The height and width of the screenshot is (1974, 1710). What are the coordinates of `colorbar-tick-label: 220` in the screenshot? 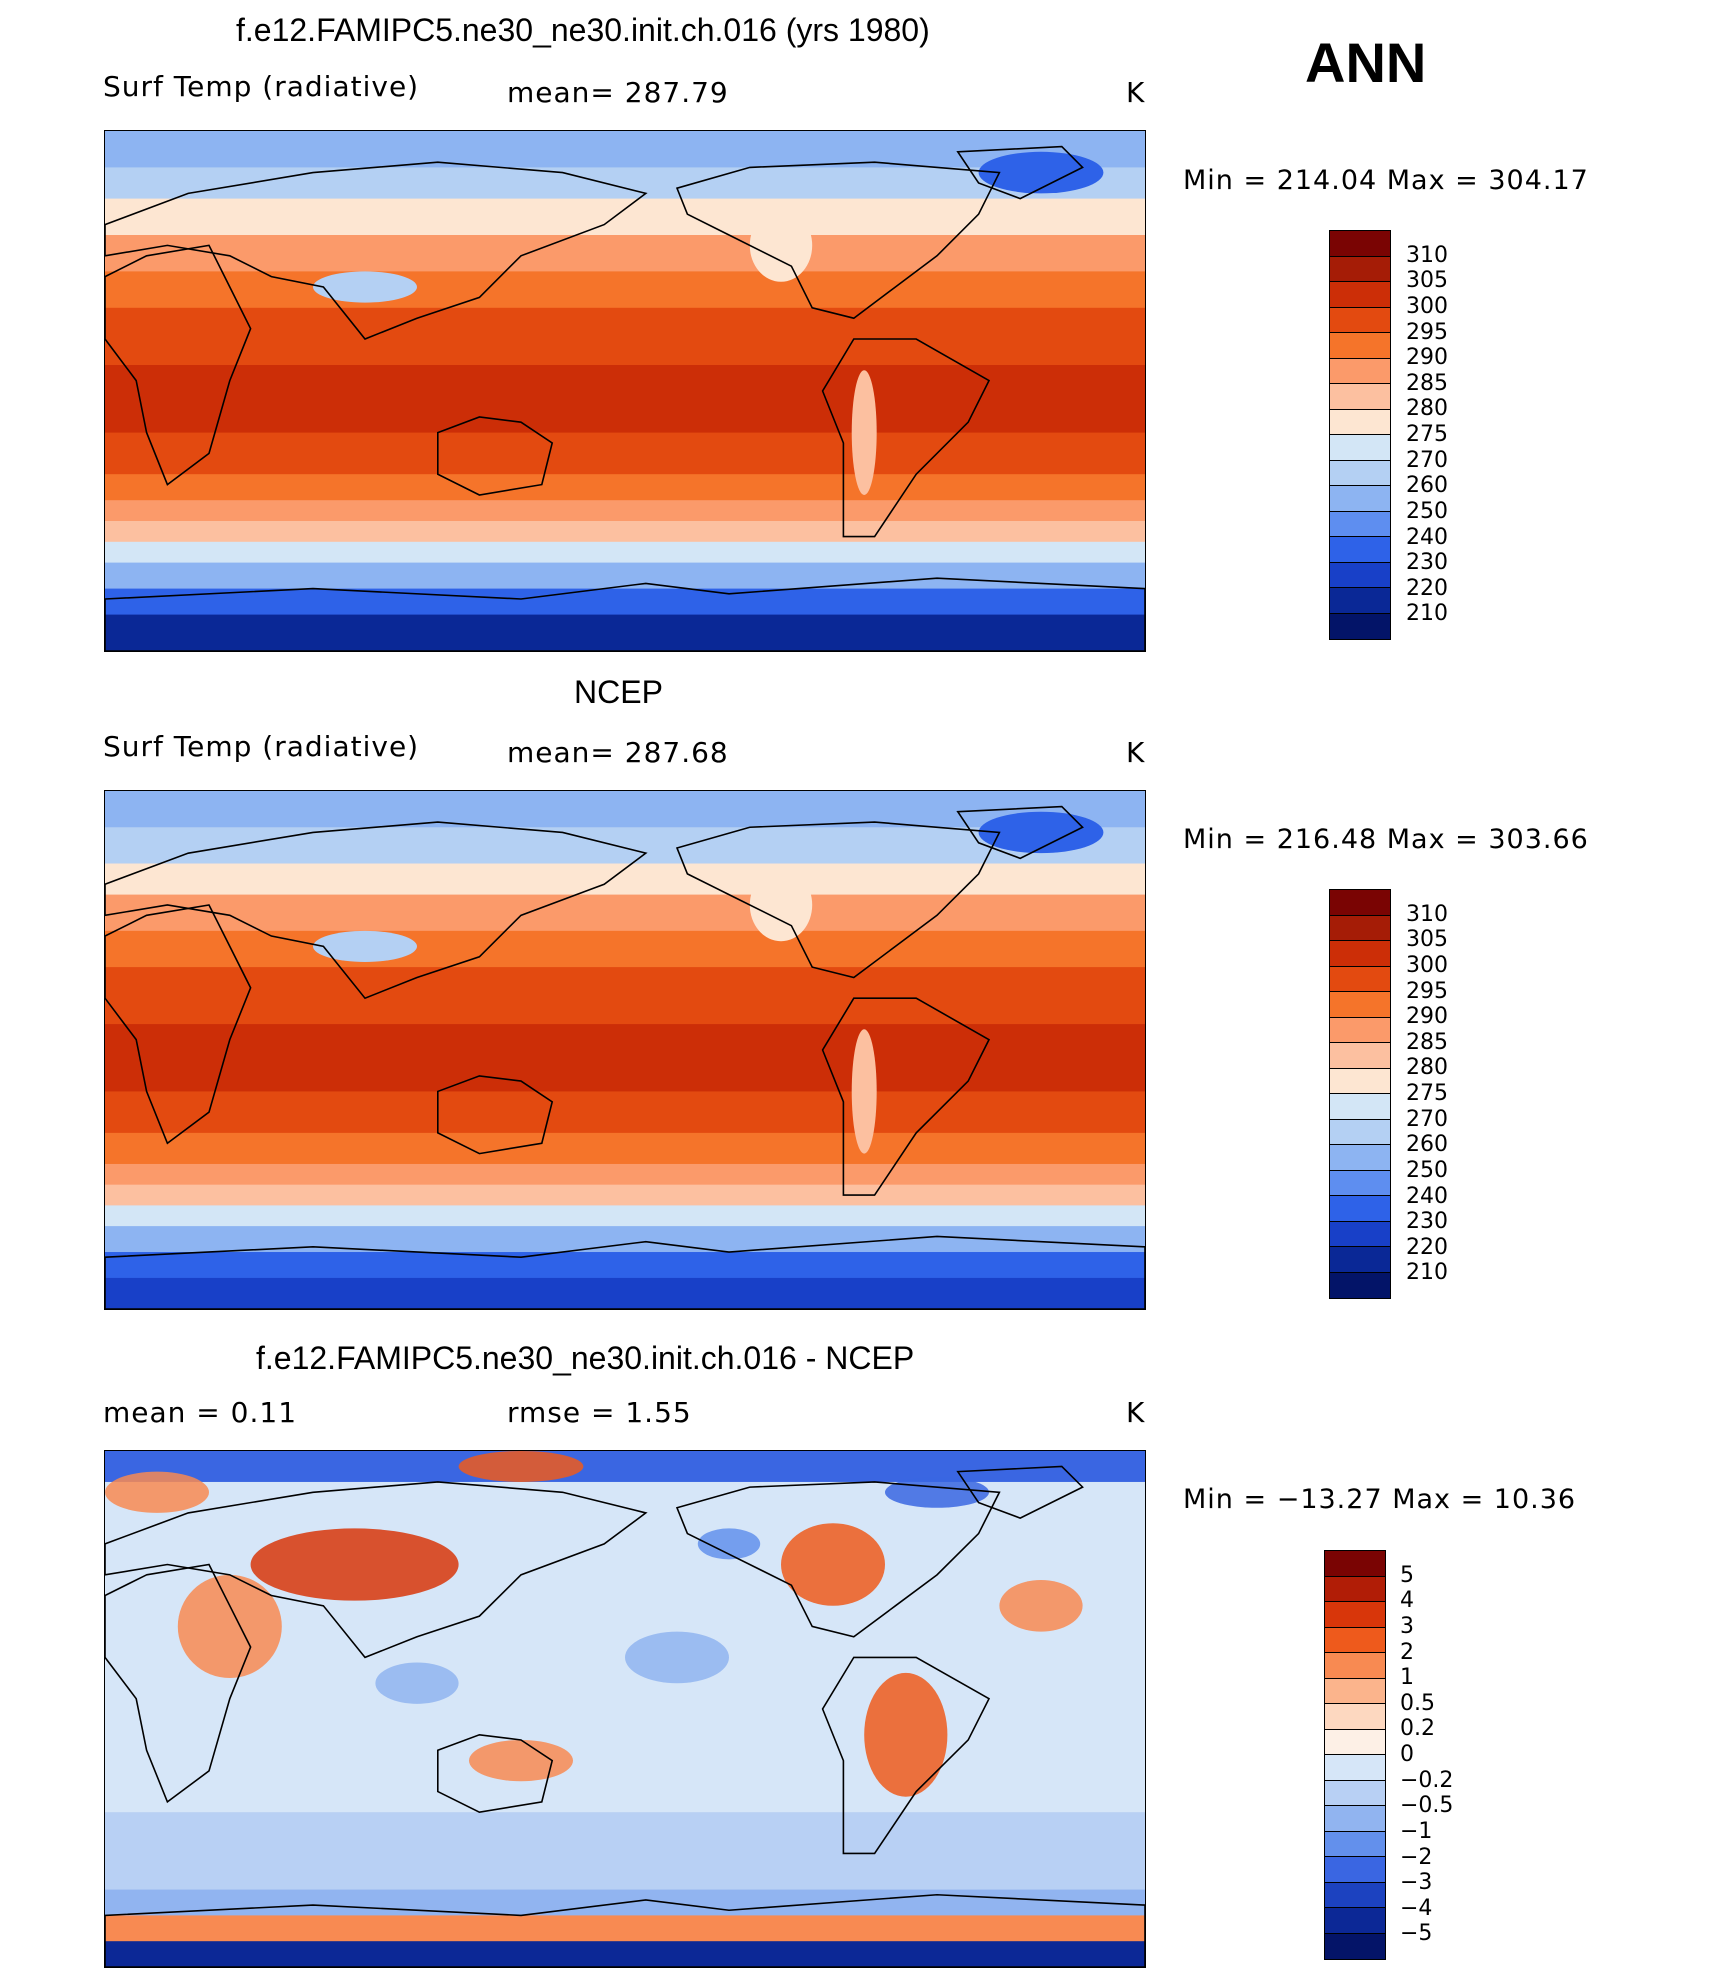 It's located at (1427, 588).